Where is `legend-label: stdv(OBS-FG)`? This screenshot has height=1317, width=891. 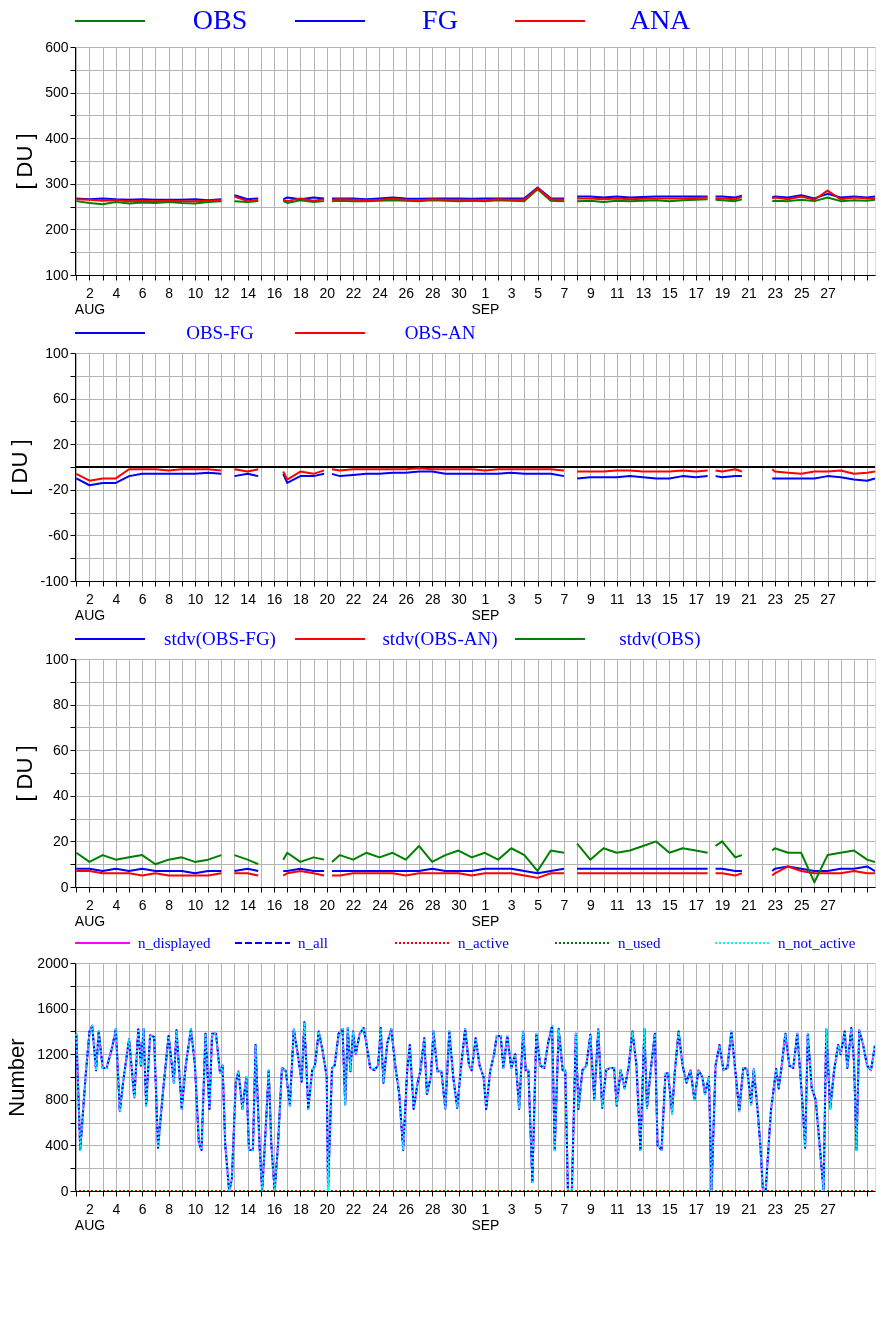 legend-label: stdv(OBS-FG) is located at coordinates (220, 639).